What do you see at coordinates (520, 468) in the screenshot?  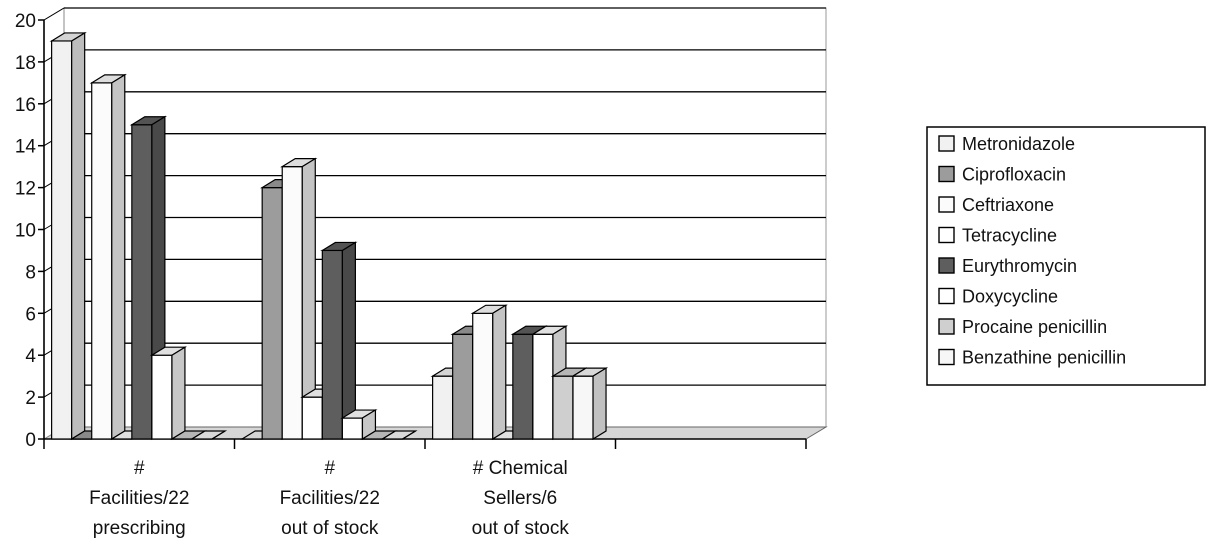 I see `x-category-label: # Chemical` at bounding box center [520, 468].